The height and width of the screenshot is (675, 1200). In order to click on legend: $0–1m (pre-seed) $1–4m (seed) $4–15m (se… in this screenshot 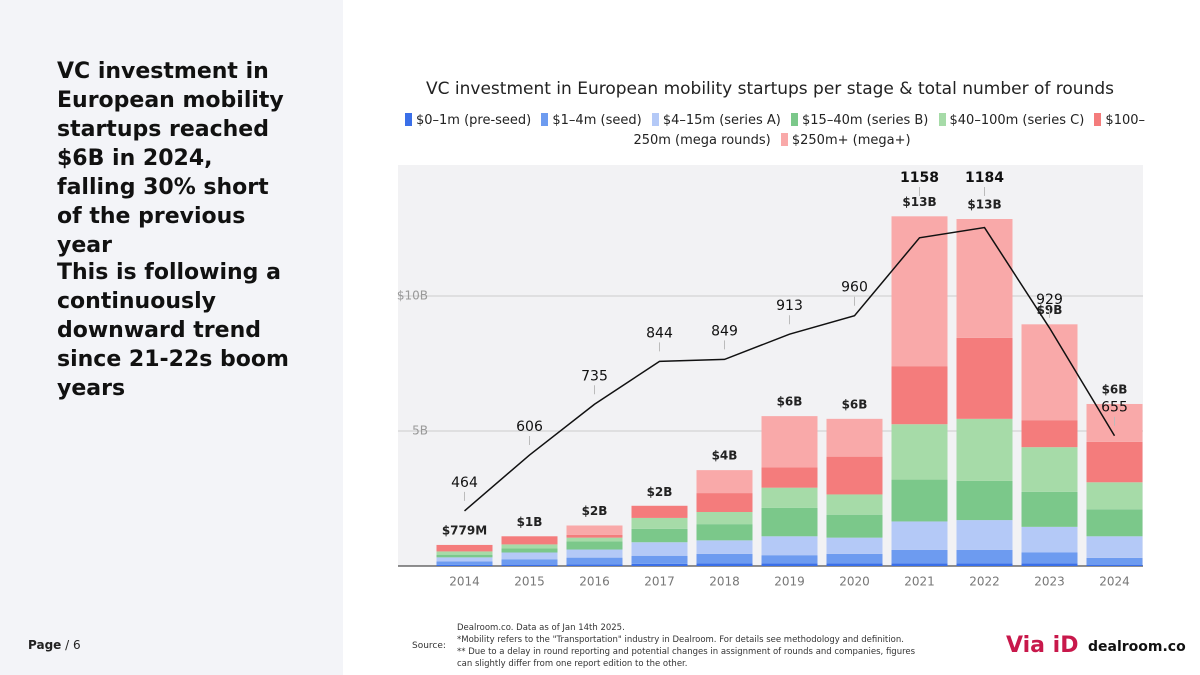, I will do `click(772, 131)`.